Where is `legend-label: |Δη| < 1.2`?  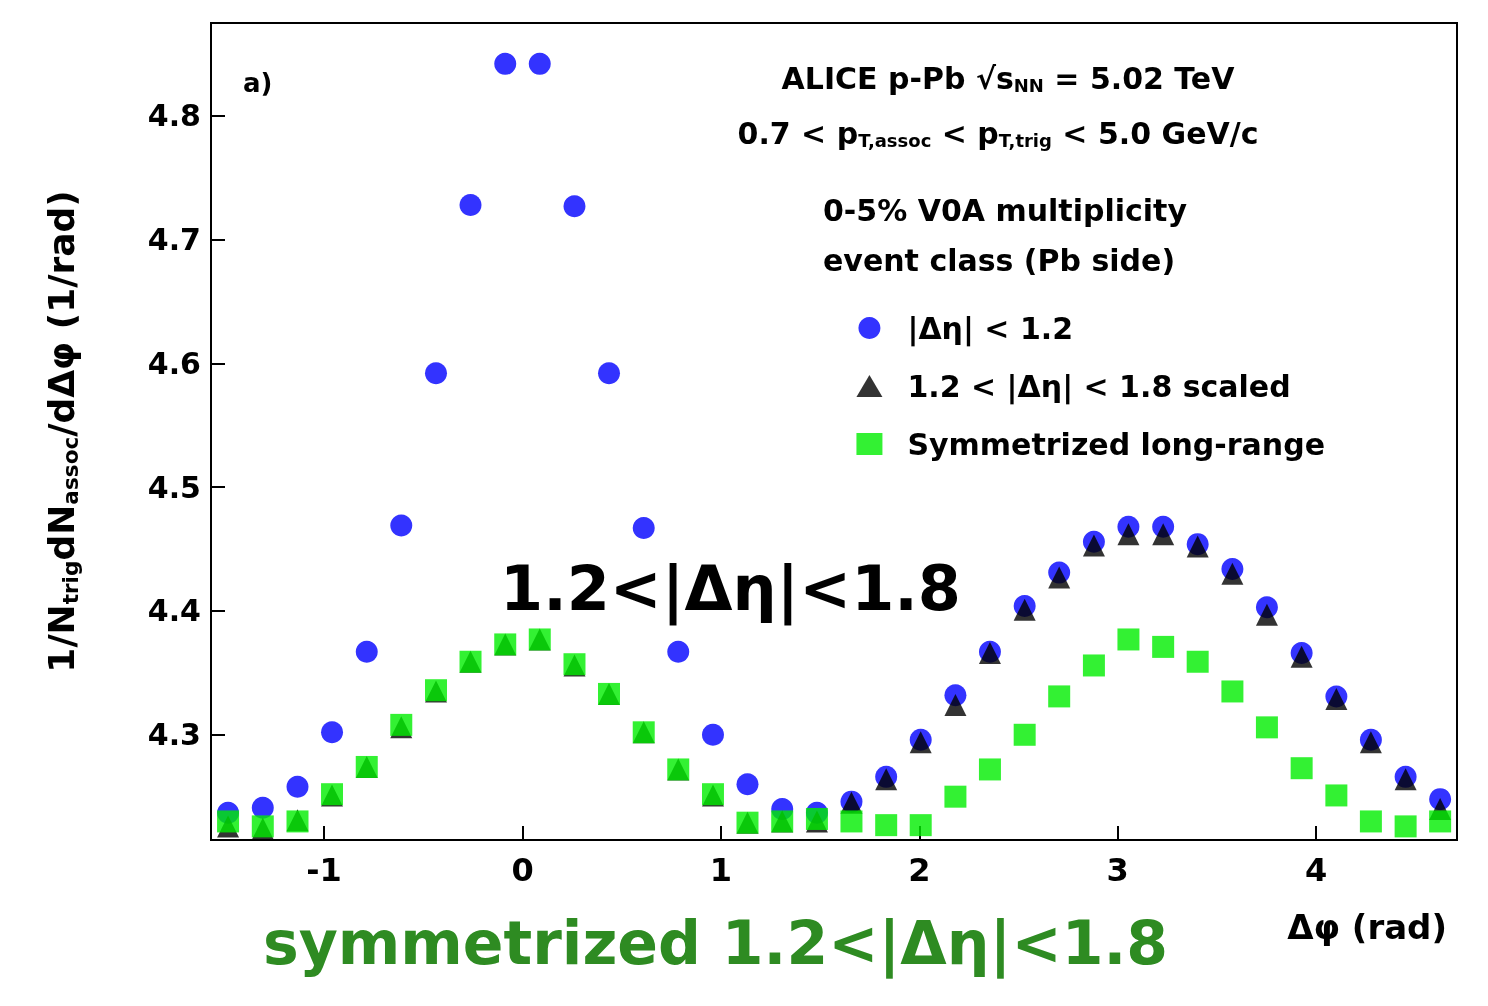
legend-label: |Δη| < 1.2 is located at coordinates (990, 328).